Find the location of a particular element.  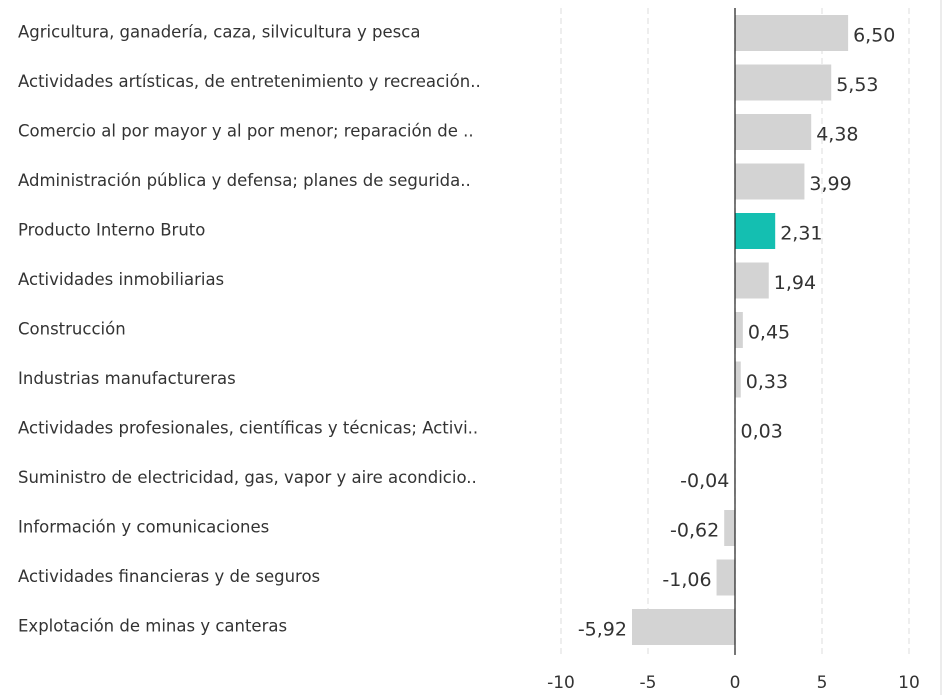

category-label: Actividades financieras y de seguros is located at coordinates (169, 576).